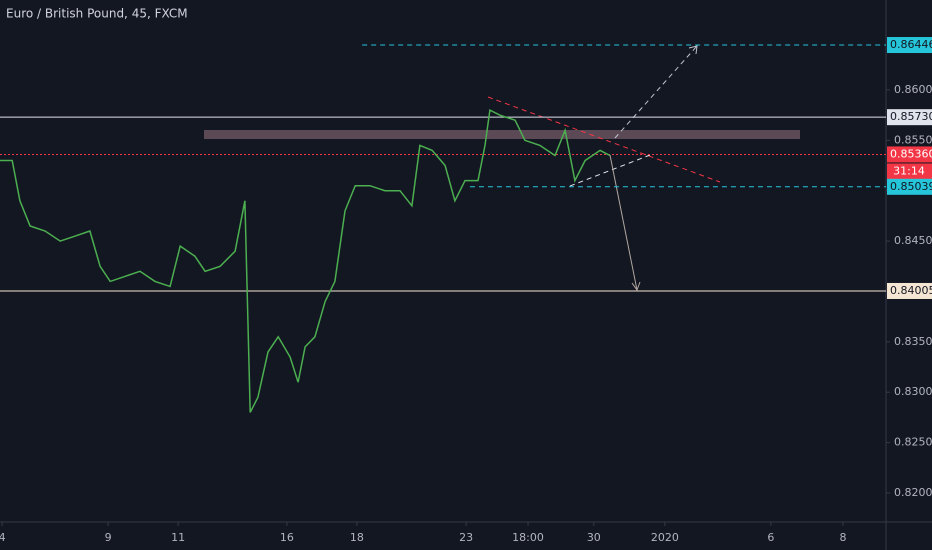 The width and height of the screenshot is (932, 550). What do you see at coordinates (770, 537) in the screenshot?
I see `x-tick-label: 6` at bounding box center [770, 537].